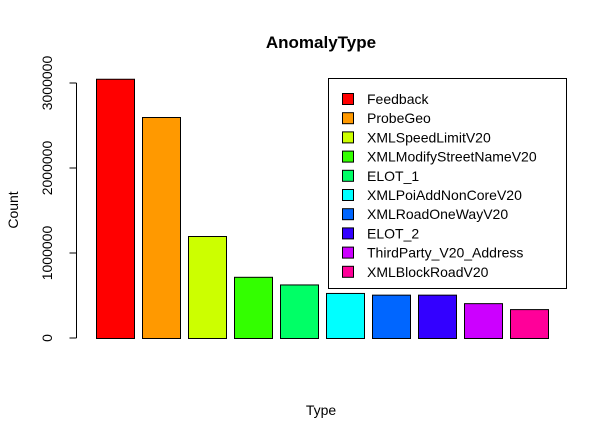 The width and height of the screenshot is (607, 439). Describe the element at coordinates (47, 168) in the screenshot. I see `y-tick-label: 2000000` at that location.